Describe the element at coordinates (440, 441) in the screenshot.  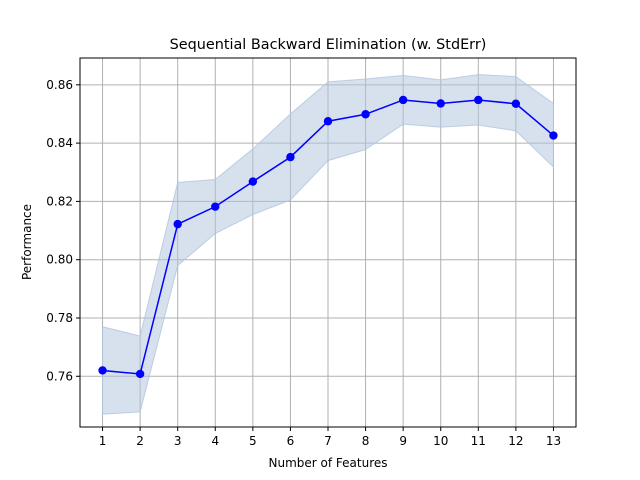
I see `x-tick-label: 10` at that location.